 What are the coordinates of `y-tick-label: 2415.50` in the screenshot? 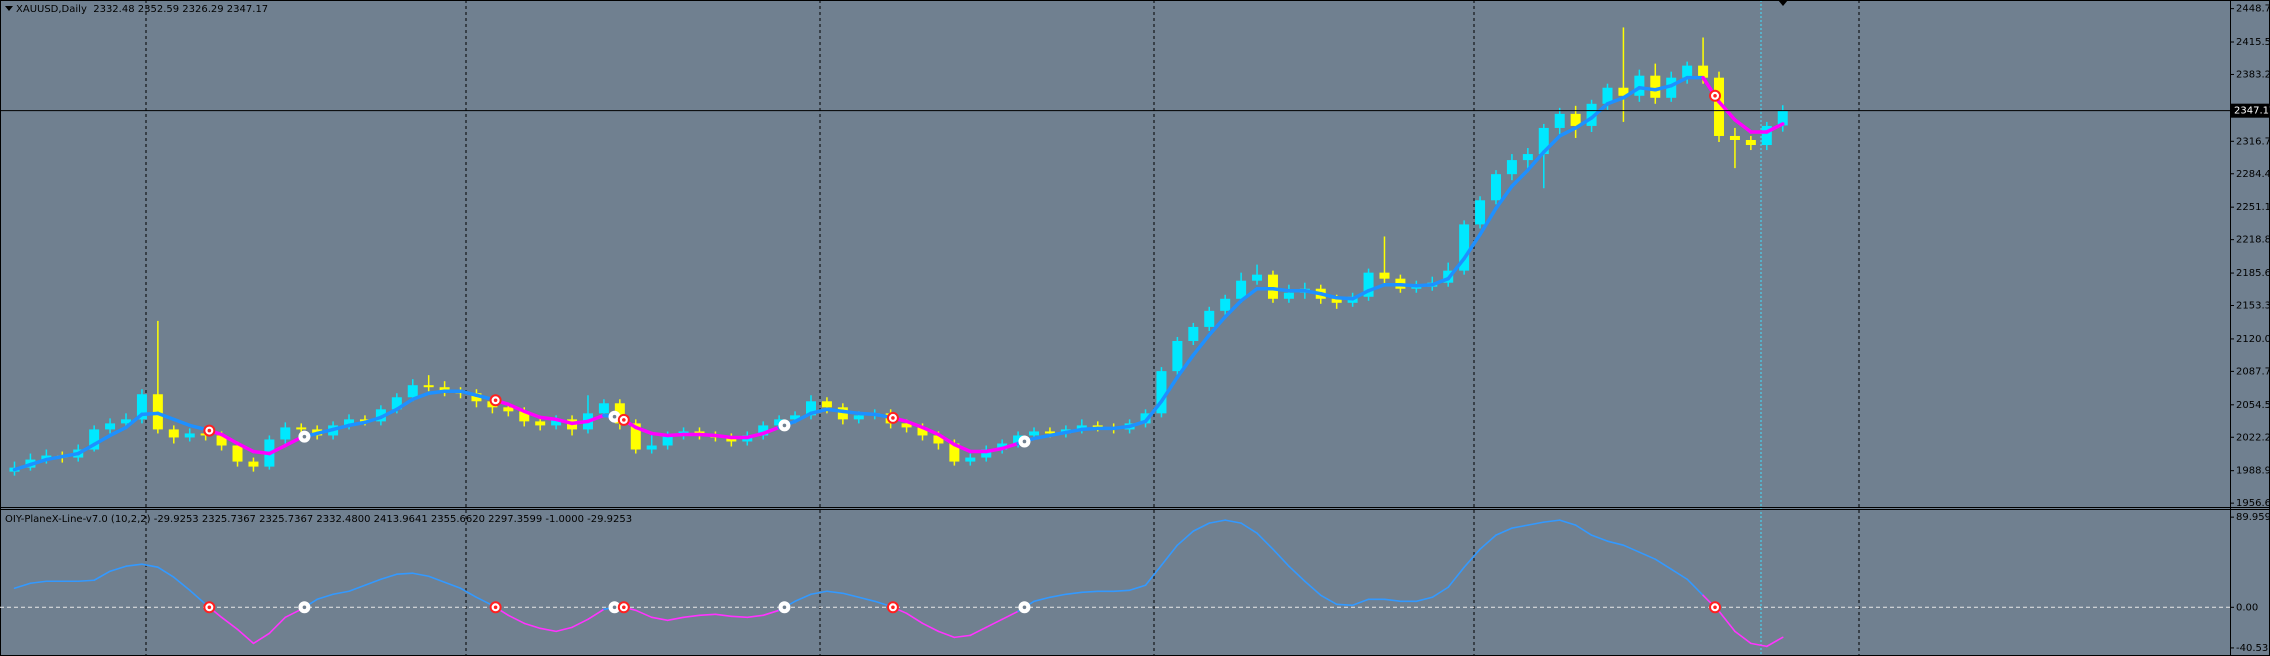 It's located at (2253, 42).